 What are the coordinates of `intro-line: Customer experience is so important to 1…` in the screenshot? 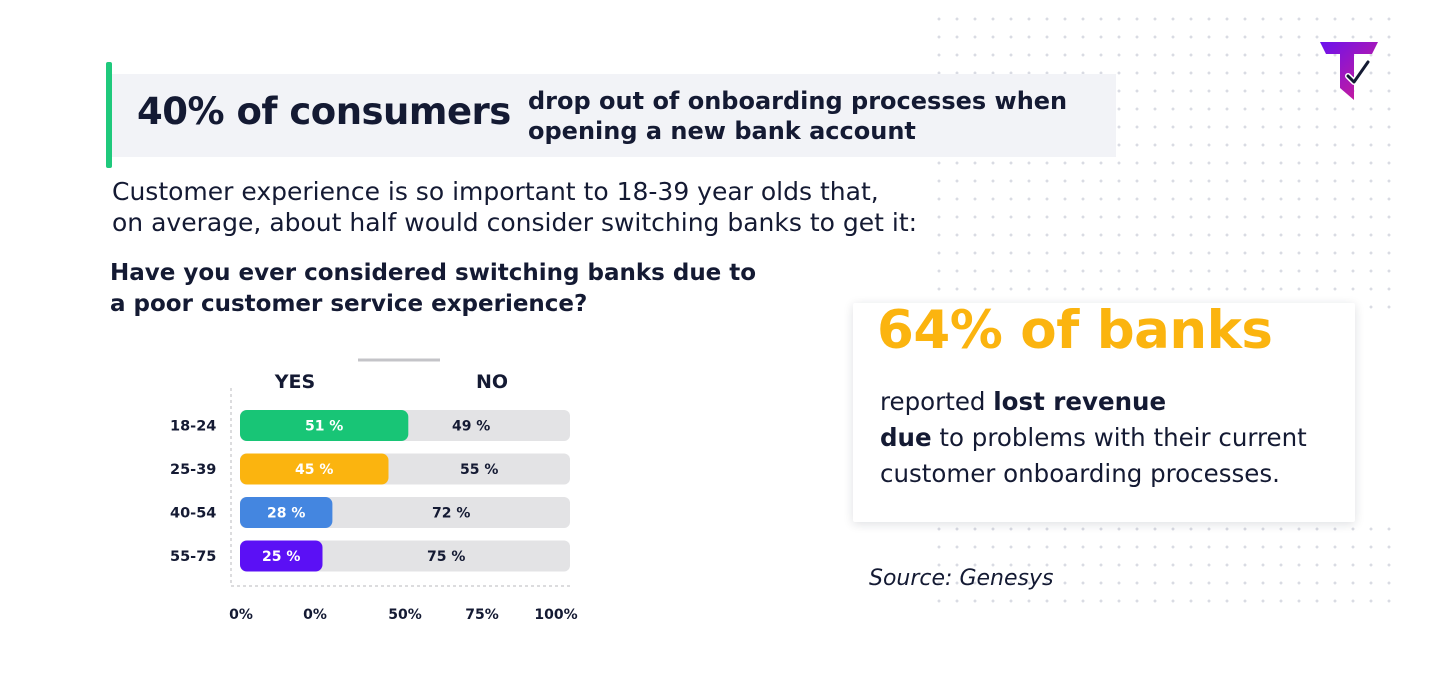 It's located at (495, 191).